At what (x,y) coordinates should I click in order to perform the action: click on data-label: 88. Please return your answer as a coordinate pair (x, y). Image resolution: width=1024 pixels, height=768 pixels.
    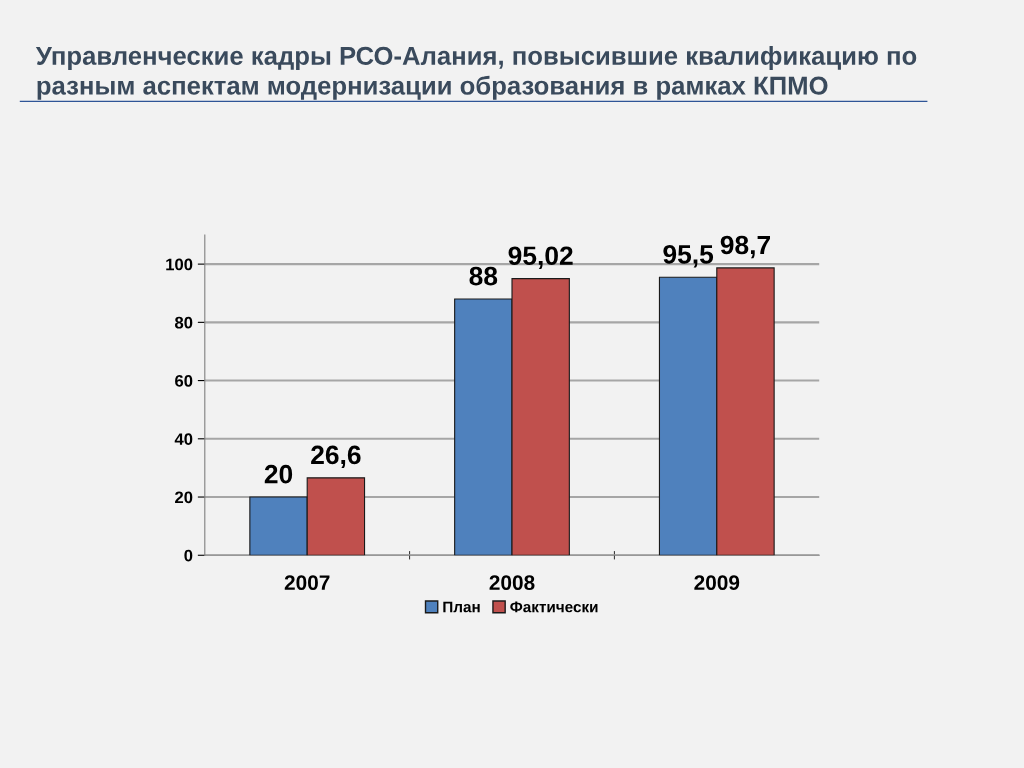
    Looking at the image, I should click on (483, 276).